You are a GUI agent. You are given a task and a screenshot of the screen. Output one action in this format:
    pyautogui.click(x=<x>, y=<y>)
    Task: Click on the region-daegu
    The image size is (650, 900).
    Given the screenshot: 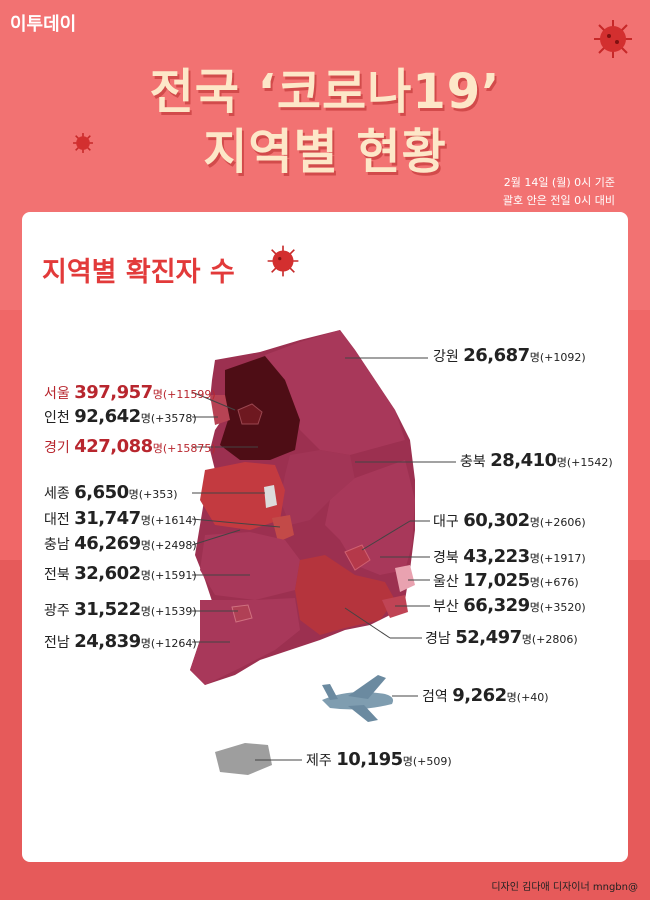 What is the action you would take?
    pyautogui.click(x=357, y=557)
    